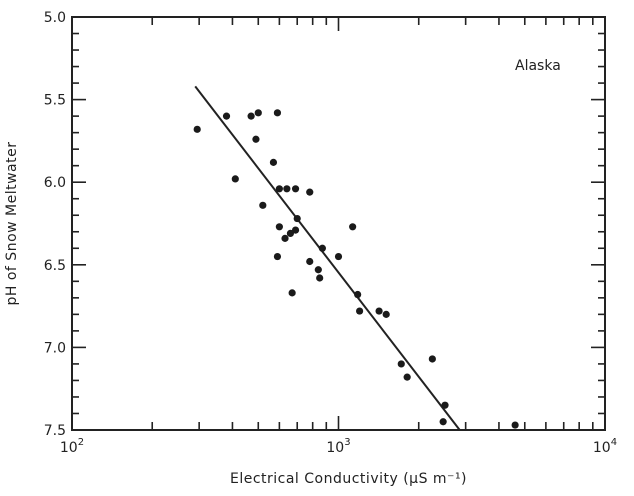  What do you see at coordinates (538, 66) in the screenshot?
I see `region-annotation: Alaska` at bounding box center [538, 66].